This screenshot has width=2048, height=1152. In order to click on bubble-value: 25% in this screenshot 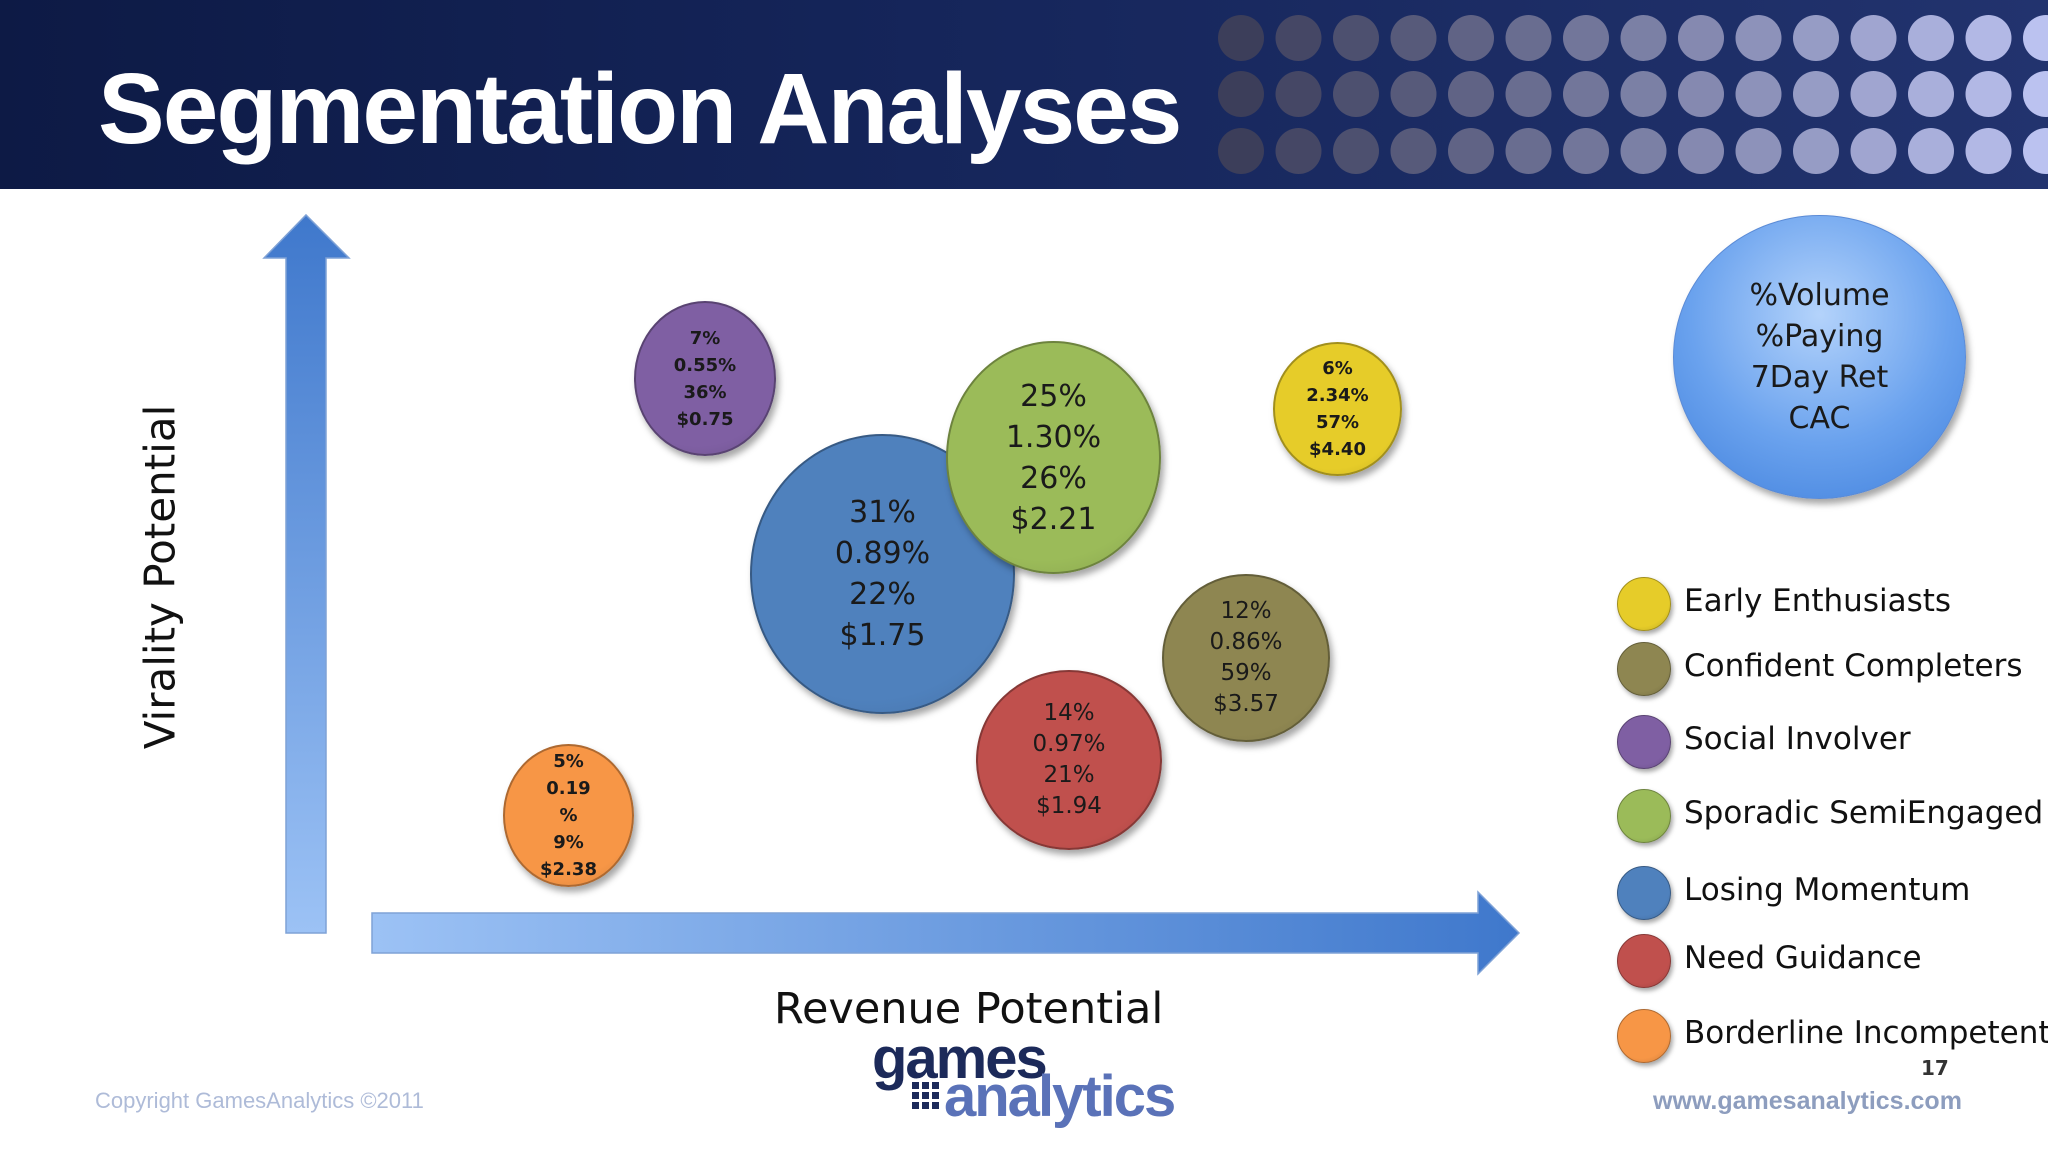, I will do `click(1053, 396)`.